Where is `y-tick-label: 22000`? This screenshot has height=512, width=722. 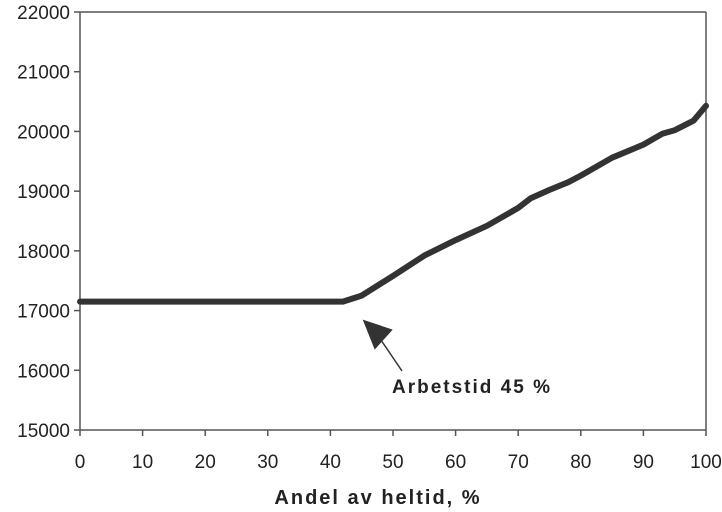
y-tick-label: 22000 is located at coordinates (43, 13).